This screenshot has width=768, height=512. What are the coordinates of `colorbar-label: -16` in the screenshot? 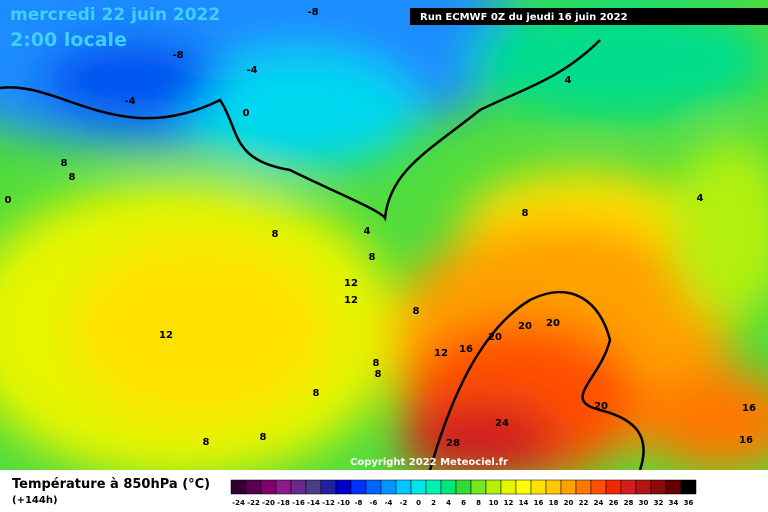 It's located at (298, 503).